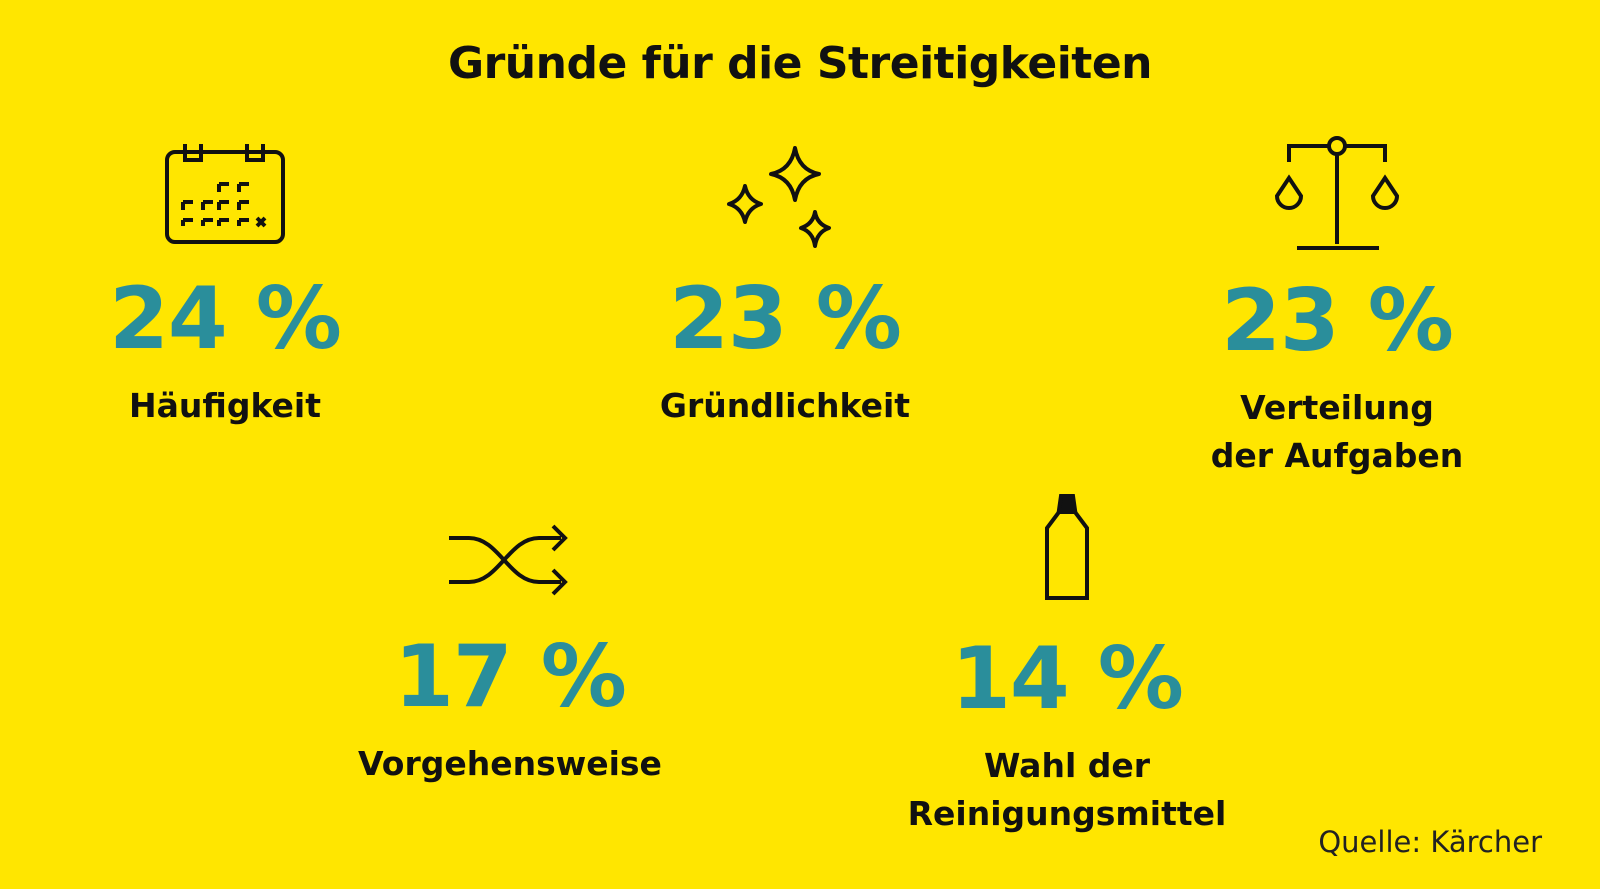 This screenshot has width=1600, height=889. I want to click on stat-item-vorgehensweise: 17 % Vorgehensweise, so click(510, 654).